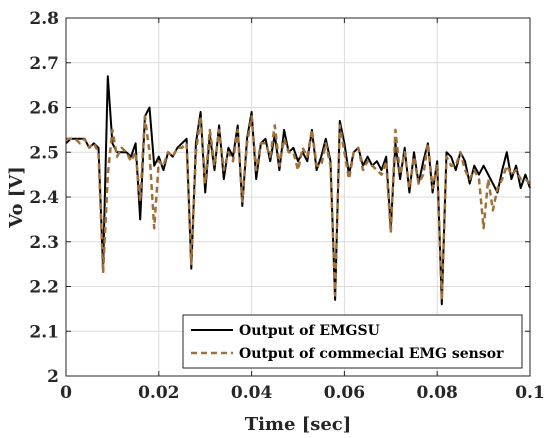 The image size is (550, 438). I want to click on legend-box, so click(352, 341).